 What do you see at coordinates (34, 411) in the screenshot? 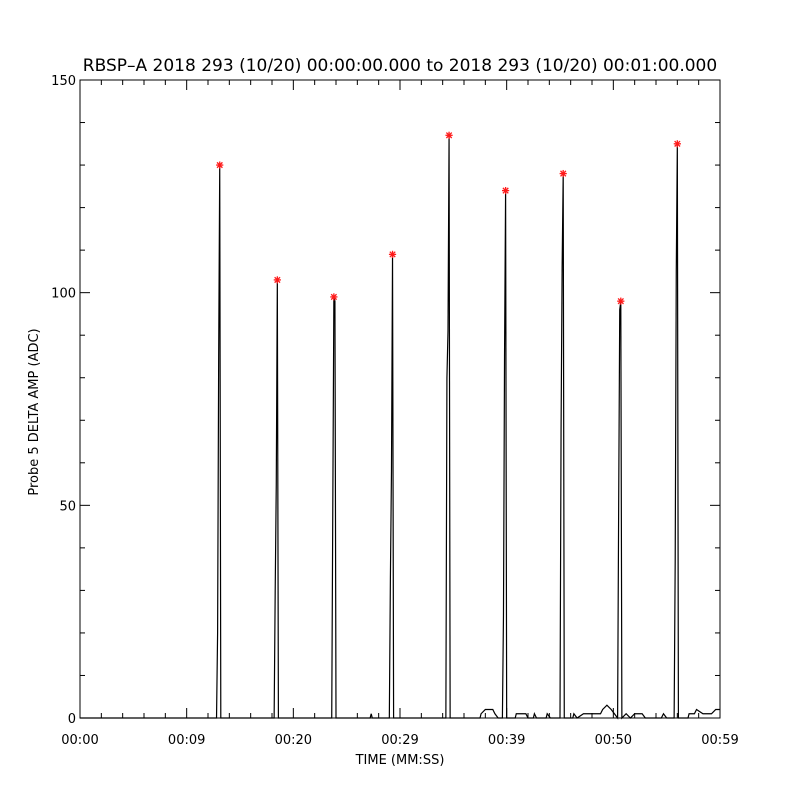
I see `y-axis-label: Probe 5 DELTA AMP (ADC)` at bounding box center [34, 411].